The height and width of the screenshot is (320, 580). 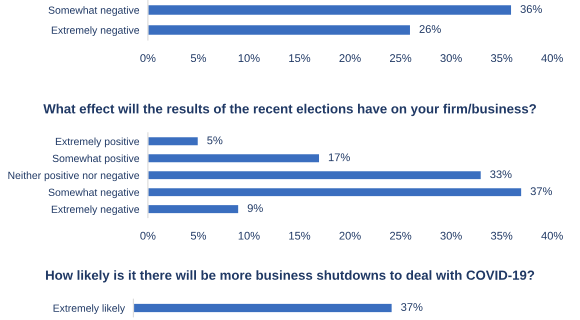 What do you see at coordinates (96, 159) in the screenshot?
I see `y-tick-label: Somewhat positive` at bounding box center [96, 159].